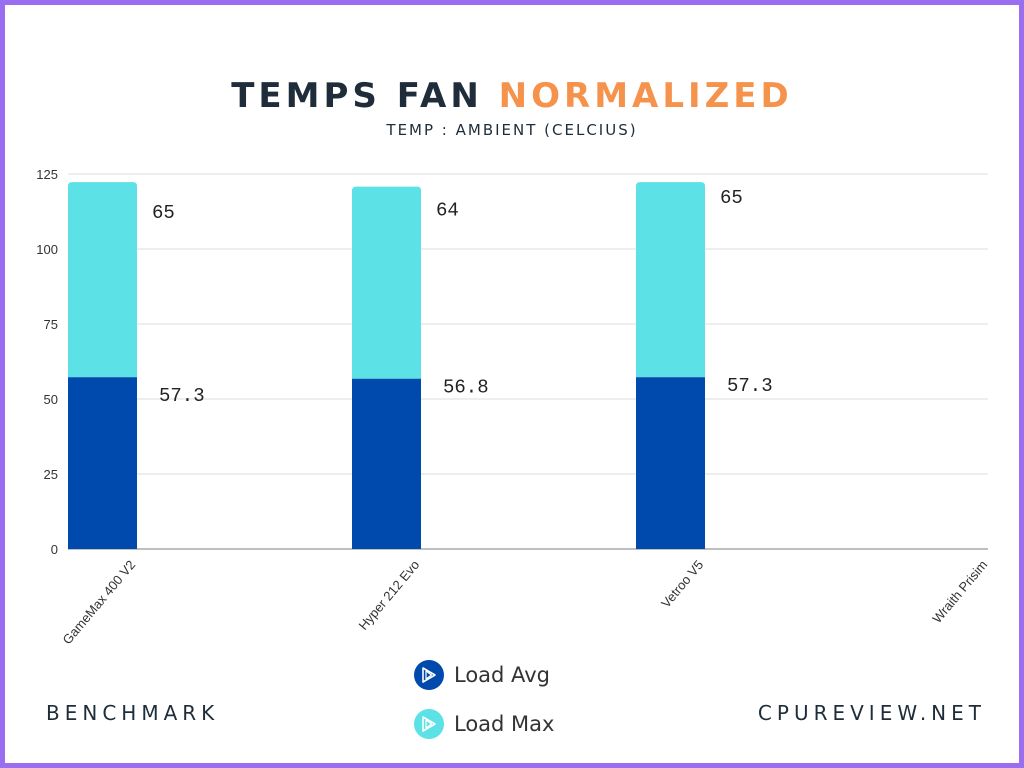 The image size is (1024, 768). What do you see at coordinates (682, 583) in the screenshot?
I see `x-tick-label: Vetroo V5` at bounding box center [682, 583].